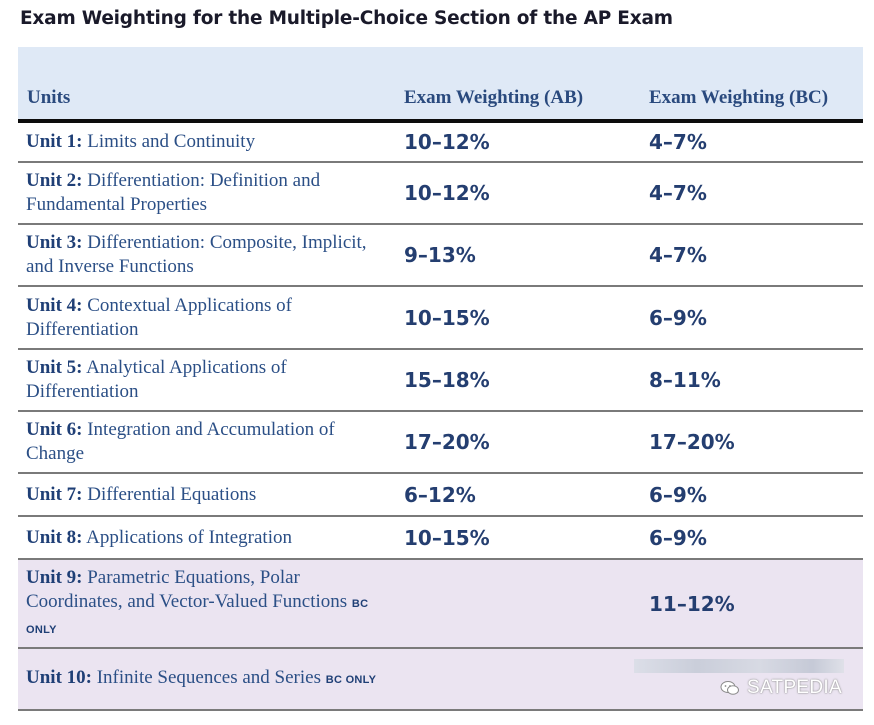 This screenshot has height=725, width=874. What do you see at coordinates (729, 688) in the screenshot?
I see `wechat-icon` at bounding box center [729, 688].